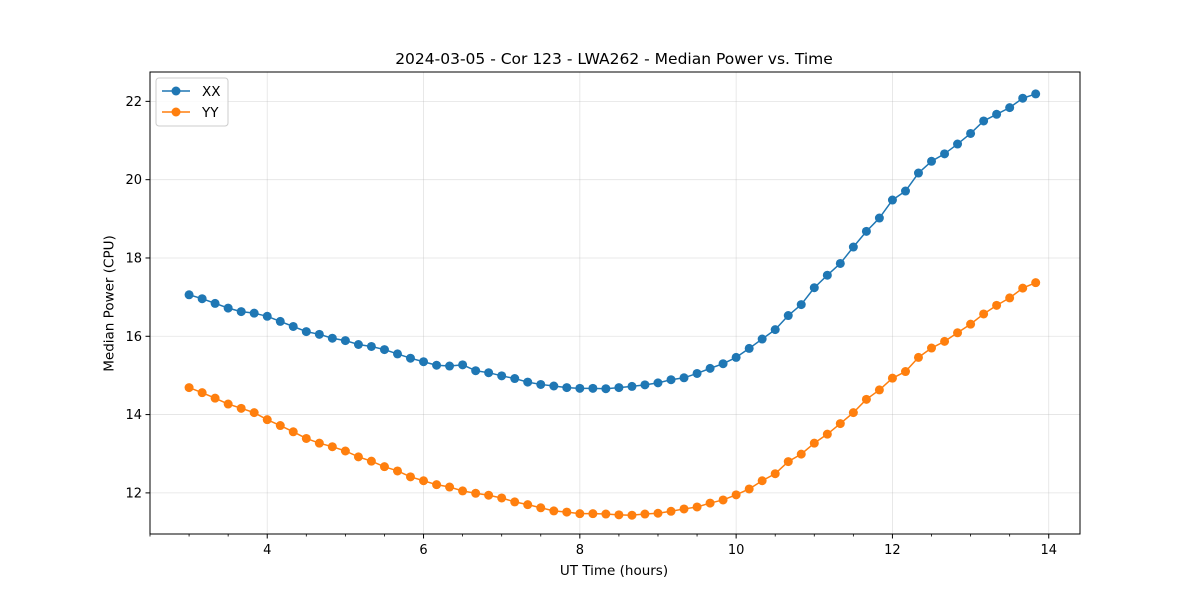 Image resolution: width=1200 pixels, height=600 pixels. I want to click on y-tick-label: 12, so click(133, 493).